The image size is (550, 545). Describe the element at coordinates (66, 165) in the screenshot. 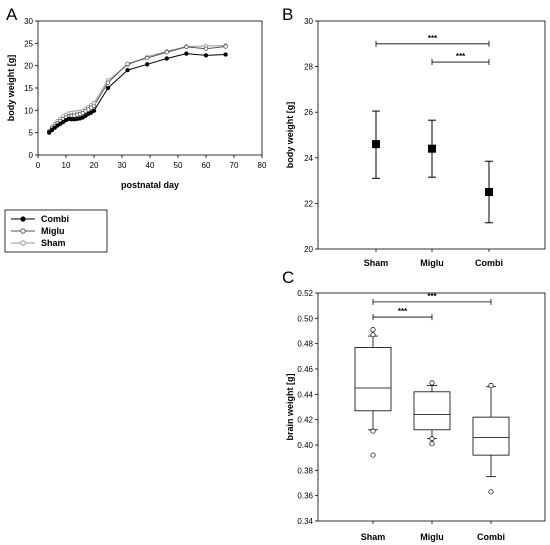

I see `x-tick-label: 10` at that location.